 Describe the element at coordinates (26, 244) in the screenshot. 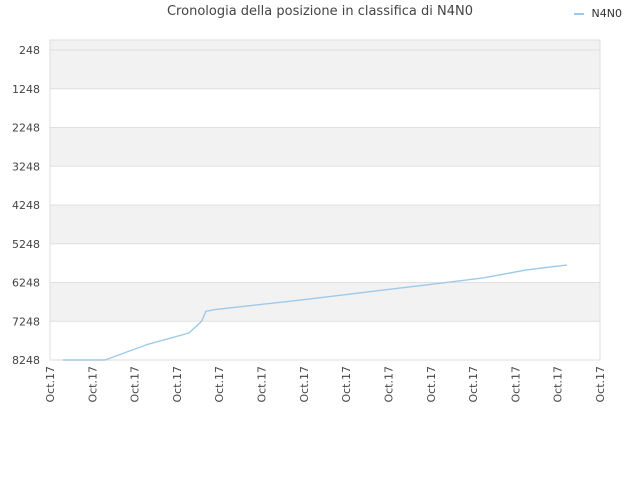

I see `y-tick-label: 5248` at that location.